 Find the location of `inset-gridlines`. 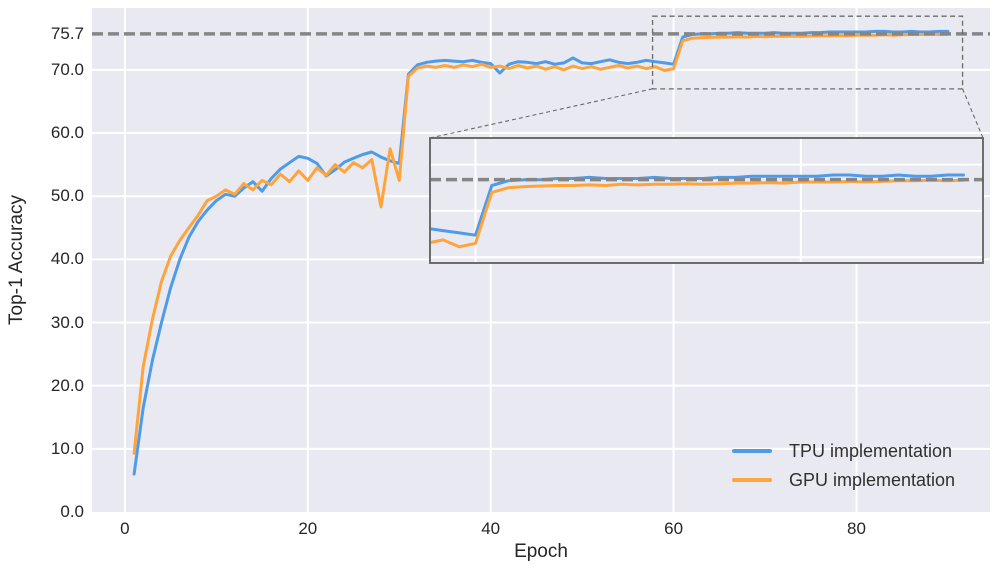

inset-gridlines is located at coordinates (706, 200).